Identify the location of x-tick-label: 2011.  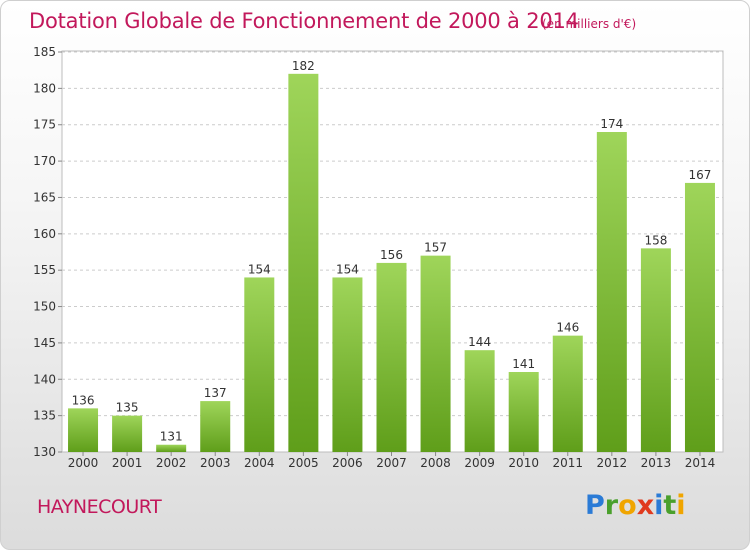
(567, 463).